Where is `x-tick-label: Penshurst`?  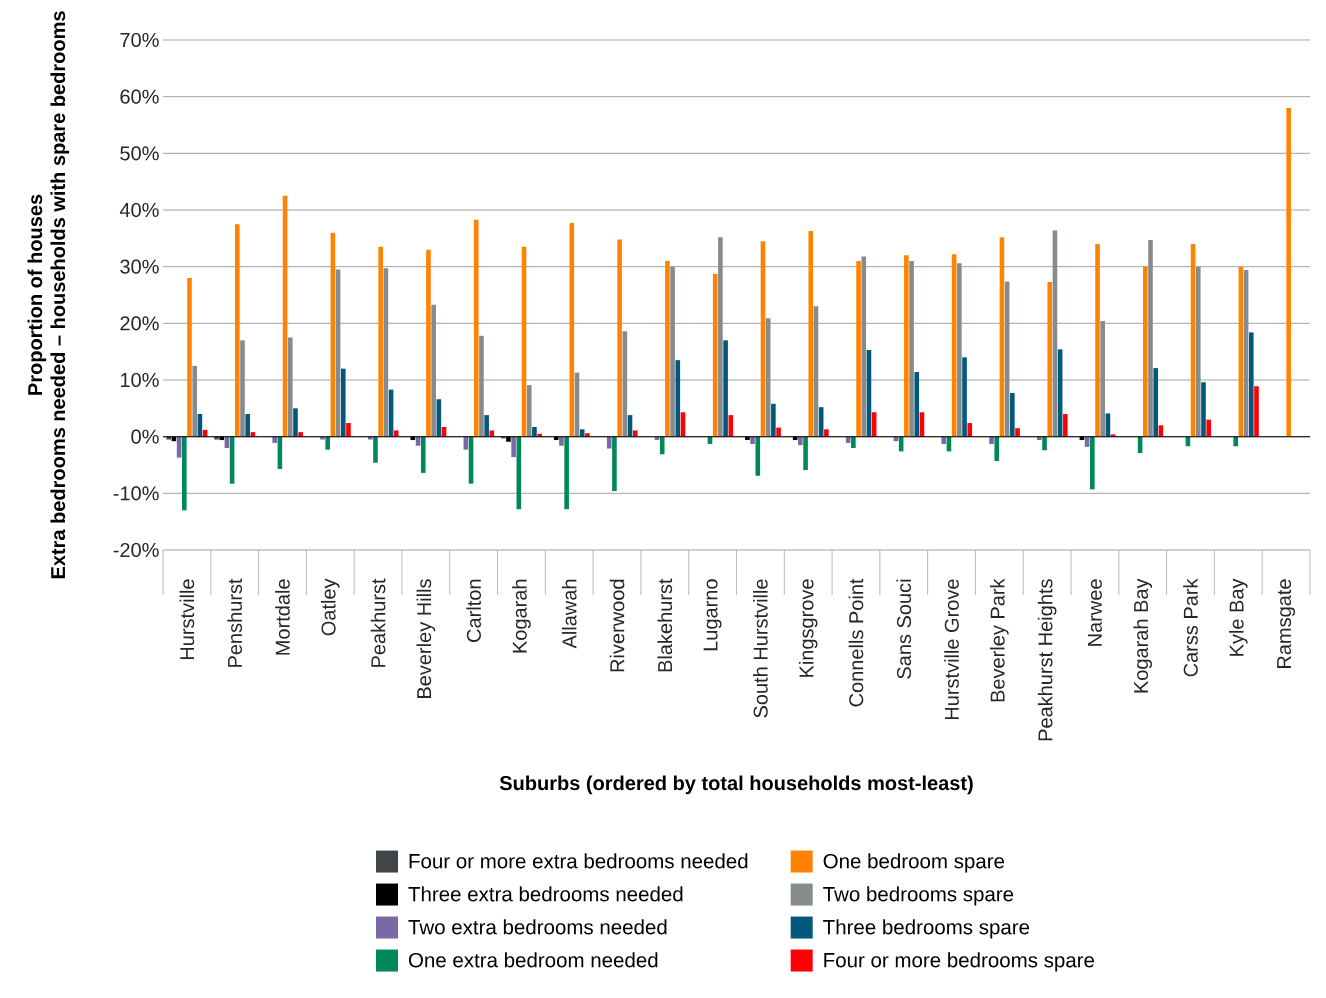 x-tick-label: Penshurst is located at coordinates (235, 622).